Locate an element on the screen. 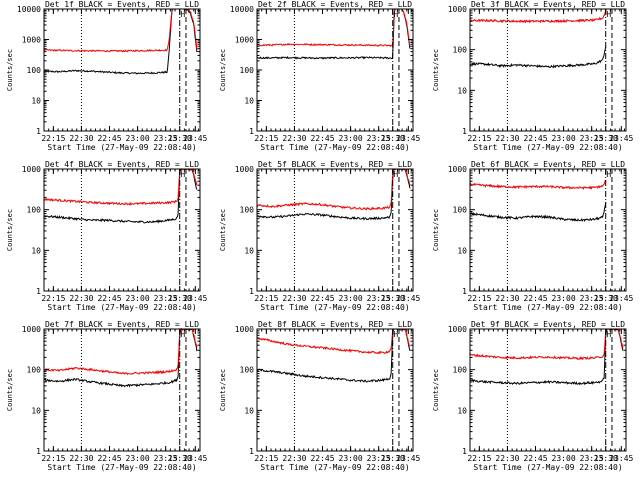  chart-title: Det 1f BLACK = Events, RED = LLD is located at coordinates (122, 4).